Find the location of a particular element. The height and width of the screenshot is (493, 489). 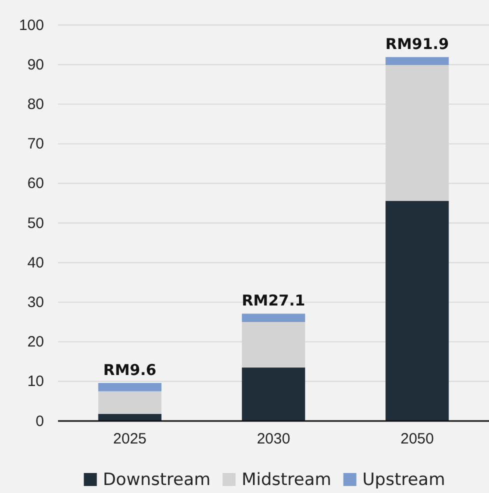

y-tick-label: 50 is located at coordinates (35, 223).